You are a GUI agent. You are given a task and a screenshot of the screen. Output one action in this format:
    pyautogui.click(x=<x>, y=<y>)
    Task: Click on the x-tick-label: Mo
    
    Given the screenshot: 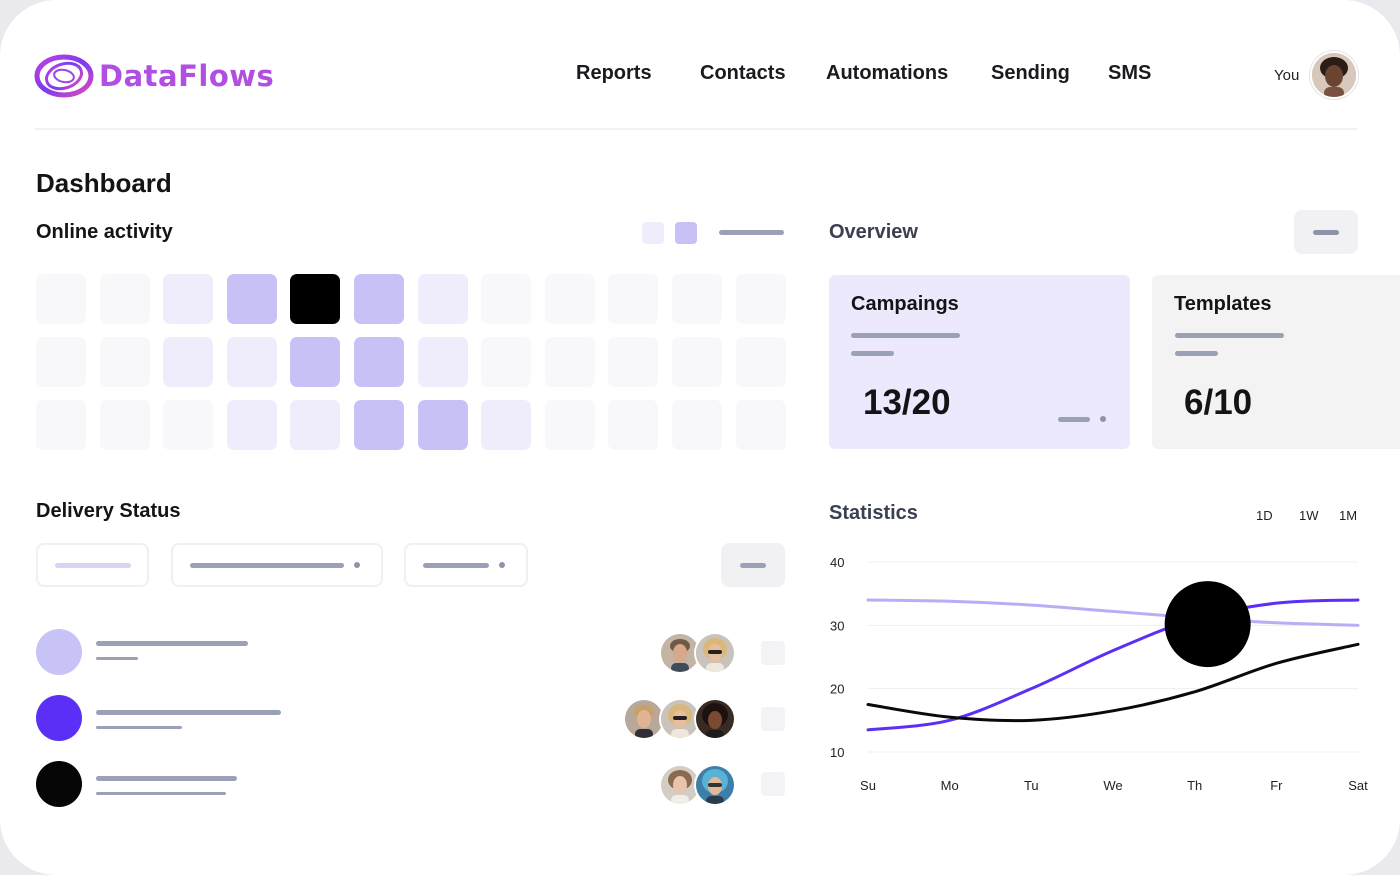 What is the action you would take?
    pyautogui.click(x=950, y=785)
    